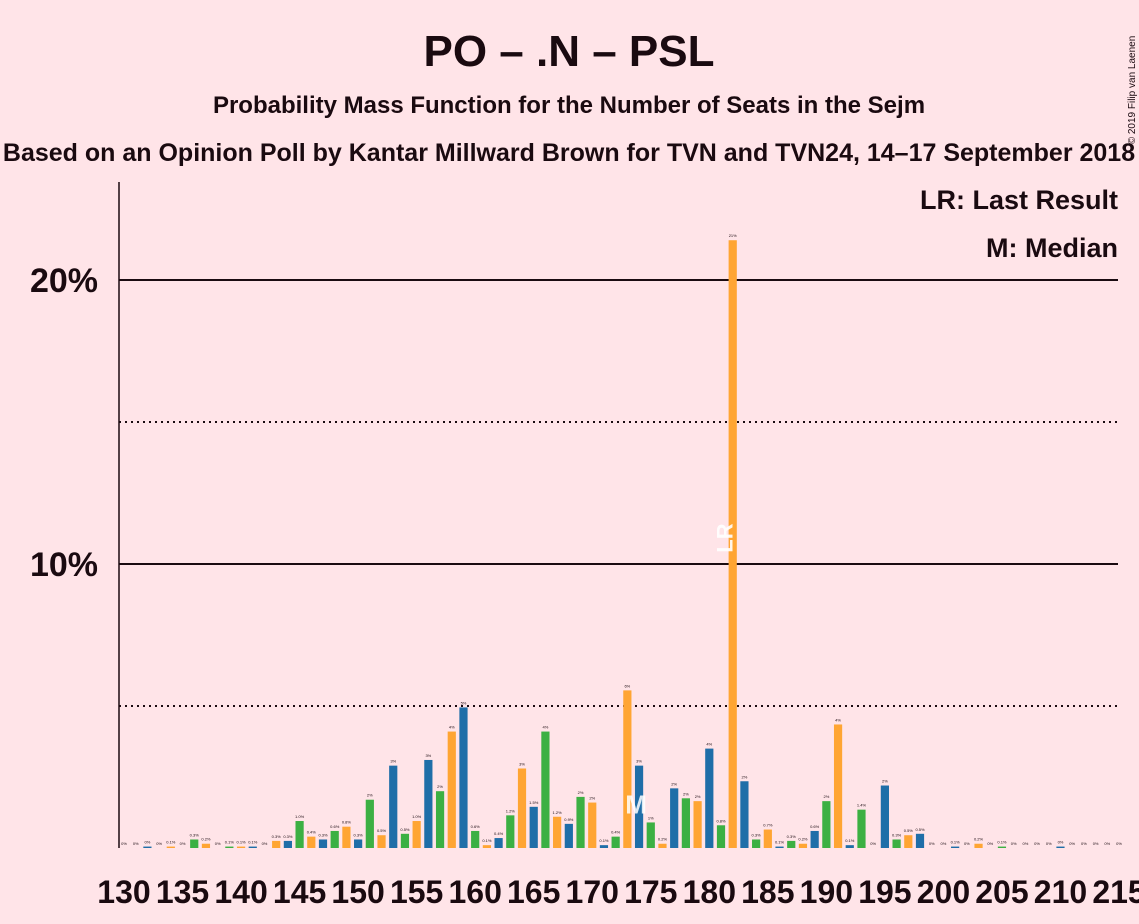  What do you see at coordinates (357, 892) in the screenshot?
I see `x-tick-label: 150` at bounding box center [357, 892].